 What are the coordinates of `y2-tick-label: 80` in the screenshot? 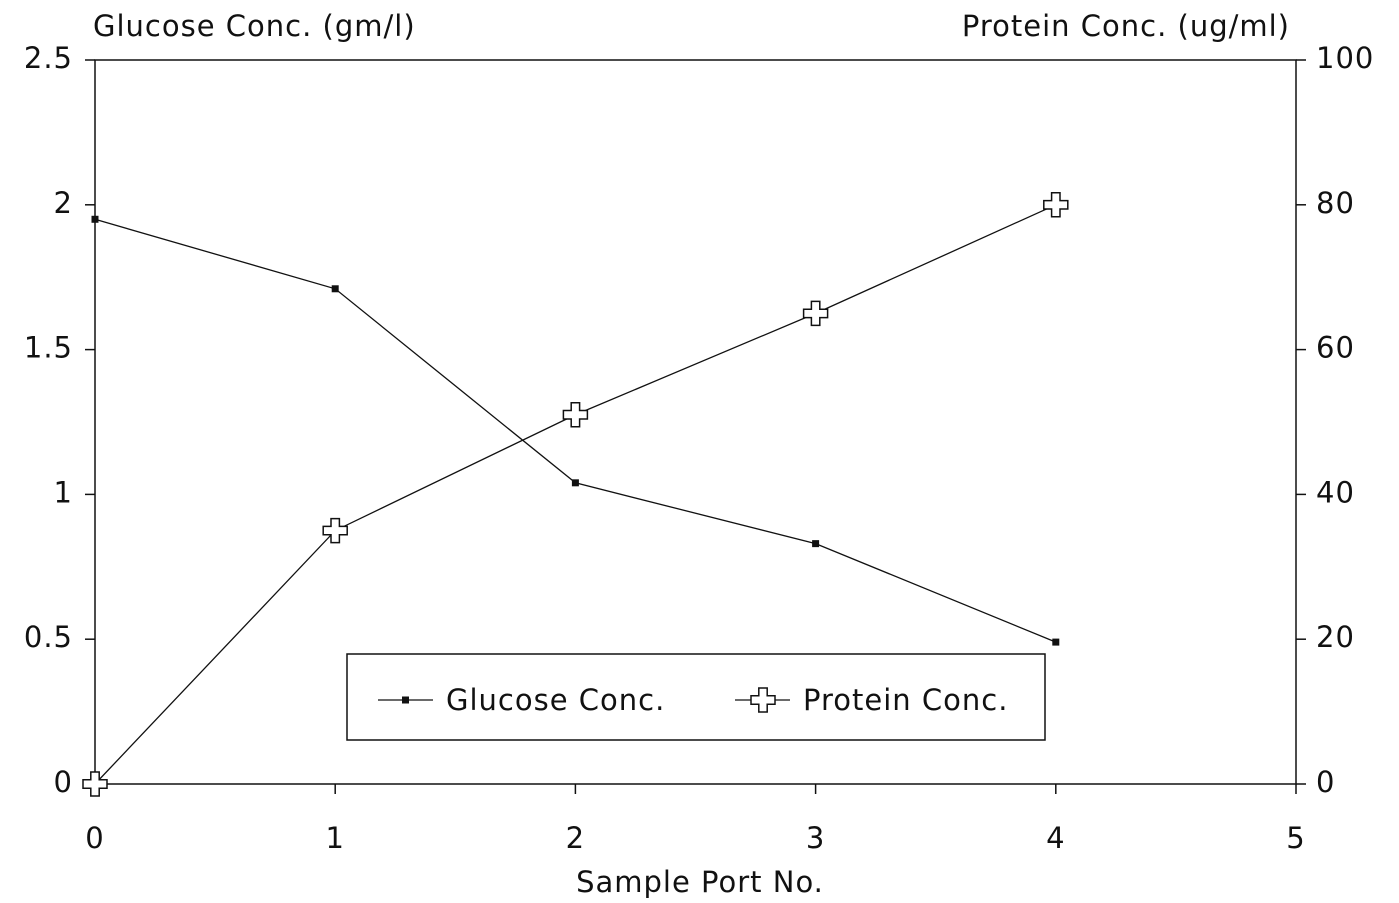 It's located at (1335, 203).